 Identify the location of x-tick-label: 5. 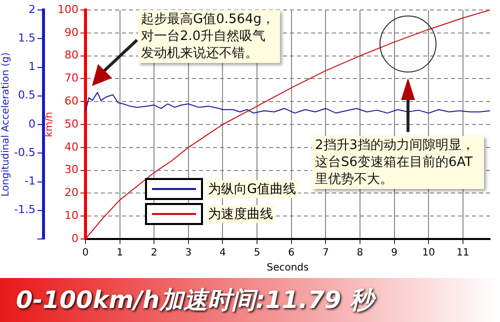
(257, 253).